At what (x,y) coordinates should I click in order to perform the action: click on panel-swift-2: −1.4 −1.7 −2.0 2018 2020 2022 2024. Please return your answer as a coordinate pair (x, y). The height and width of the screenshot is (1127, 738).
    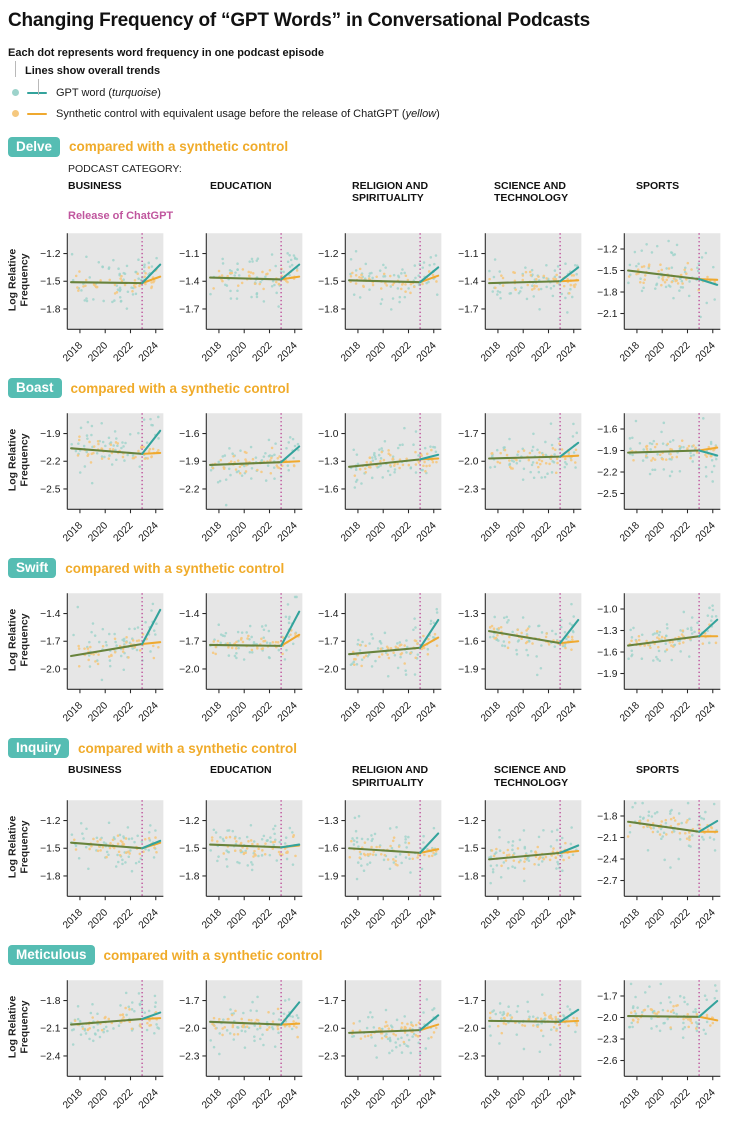
    Looking at the image, I should click on (380, 658).